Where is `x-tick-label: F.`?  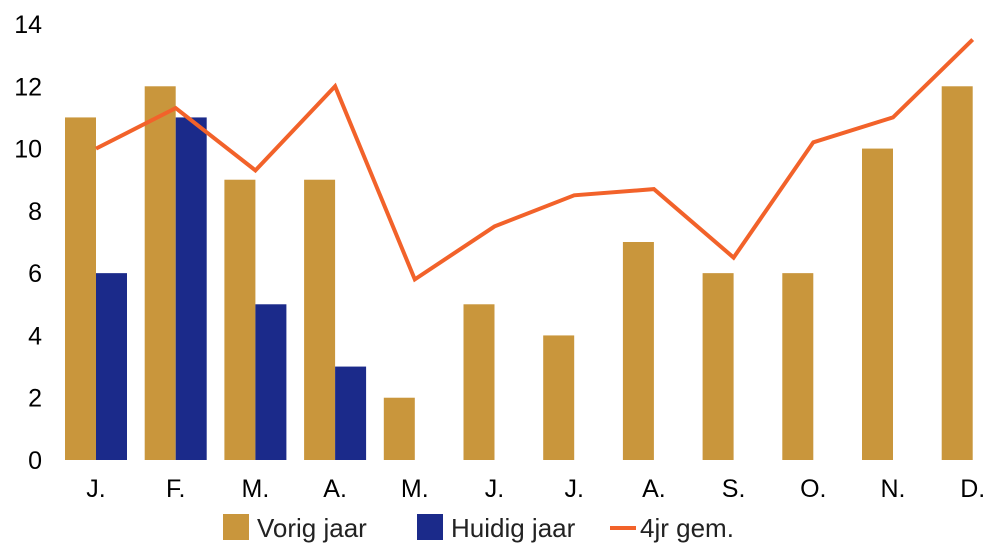 x-tick-label: F. is located at coordinates (175, 489).